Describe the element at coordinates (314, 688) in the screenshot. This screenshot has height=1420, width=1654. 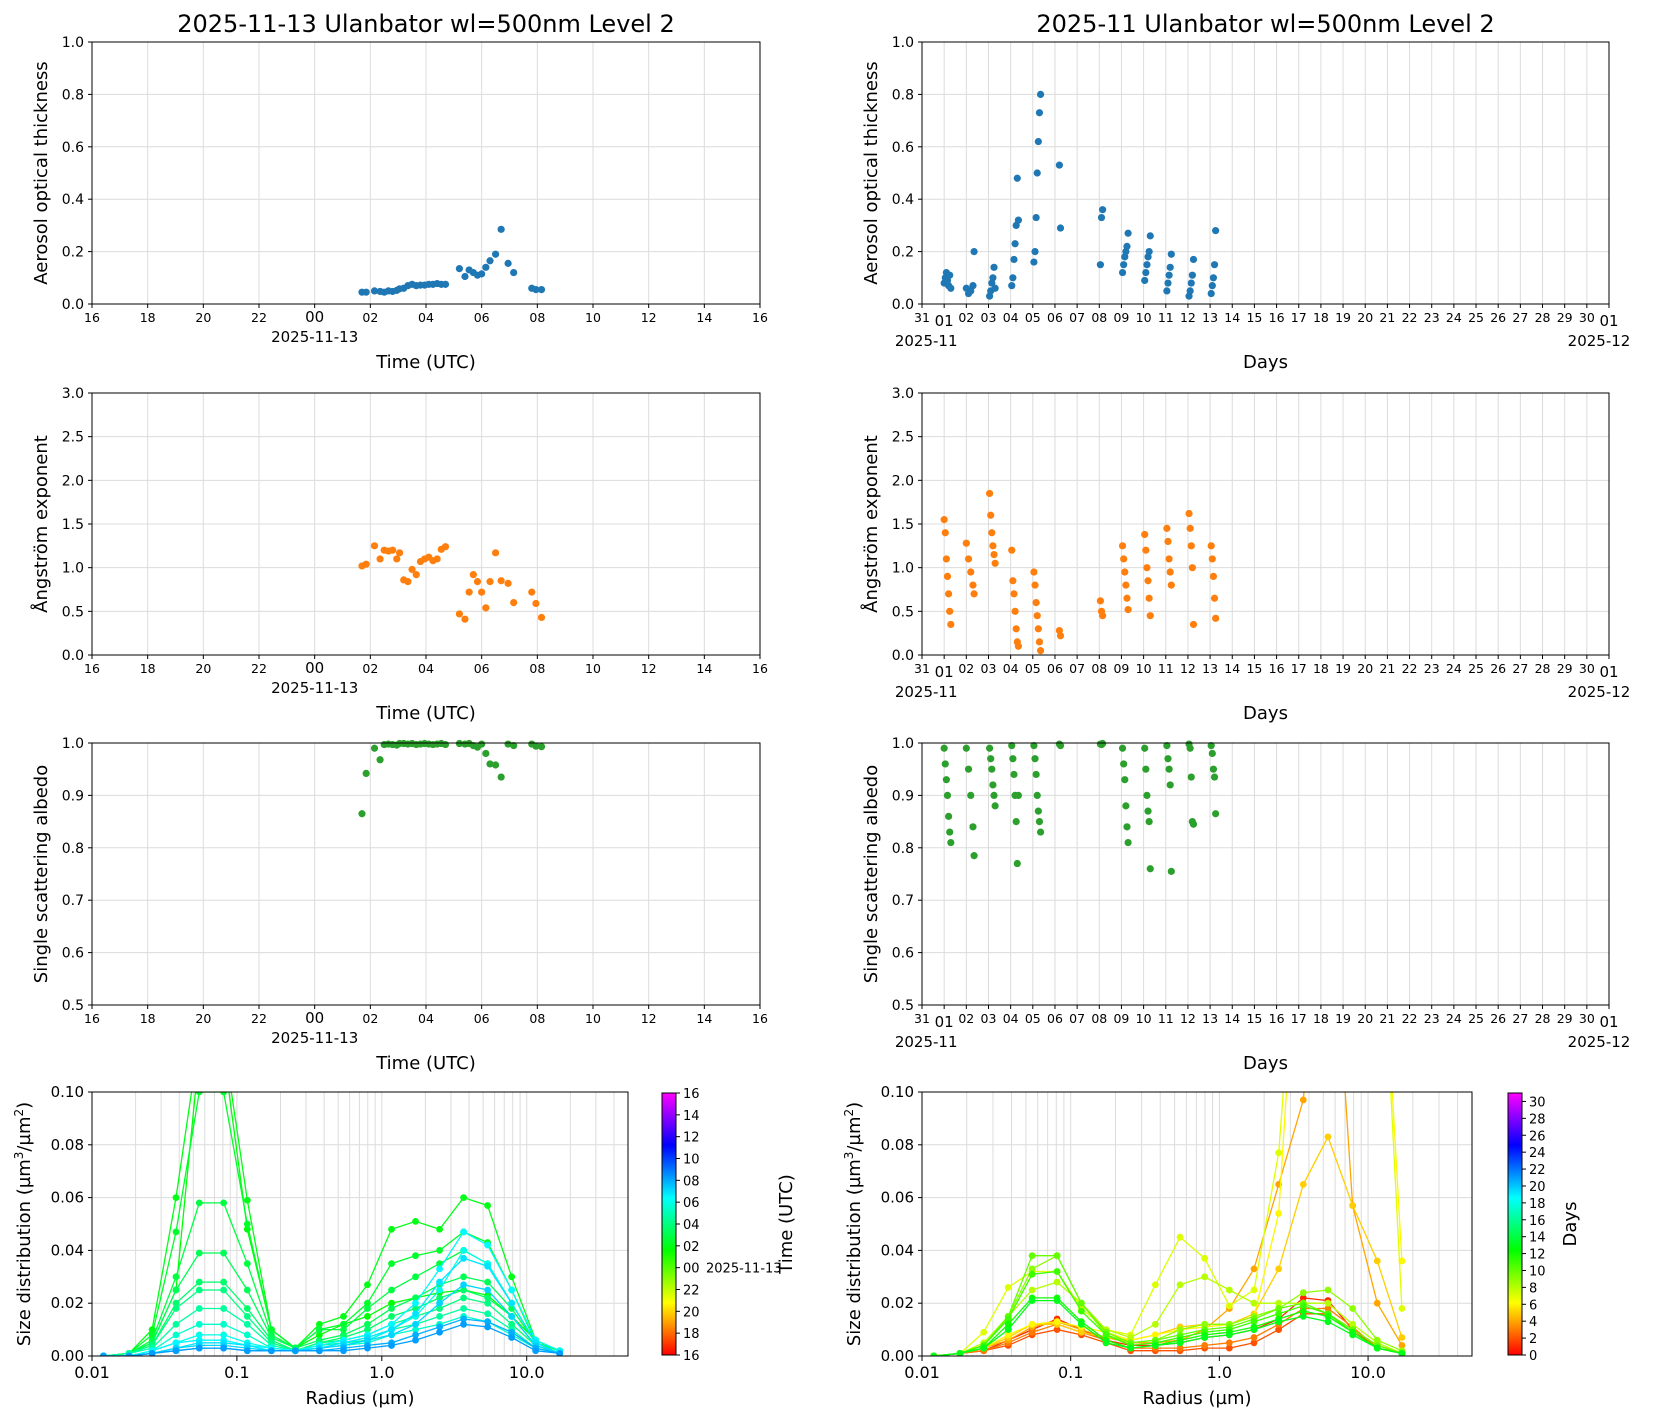
I see `x-date-label: 2025-11-13` at that location.